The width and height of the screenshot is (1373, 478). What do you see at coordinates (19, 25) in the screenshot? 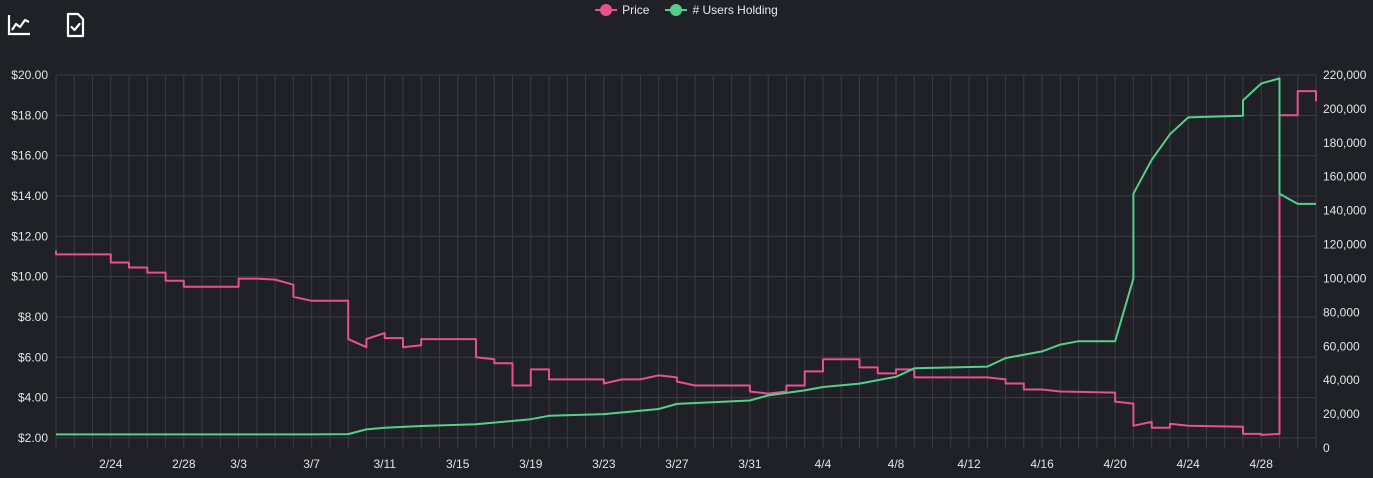
I see `line-chart-icon` at bounding box center [19, 25].